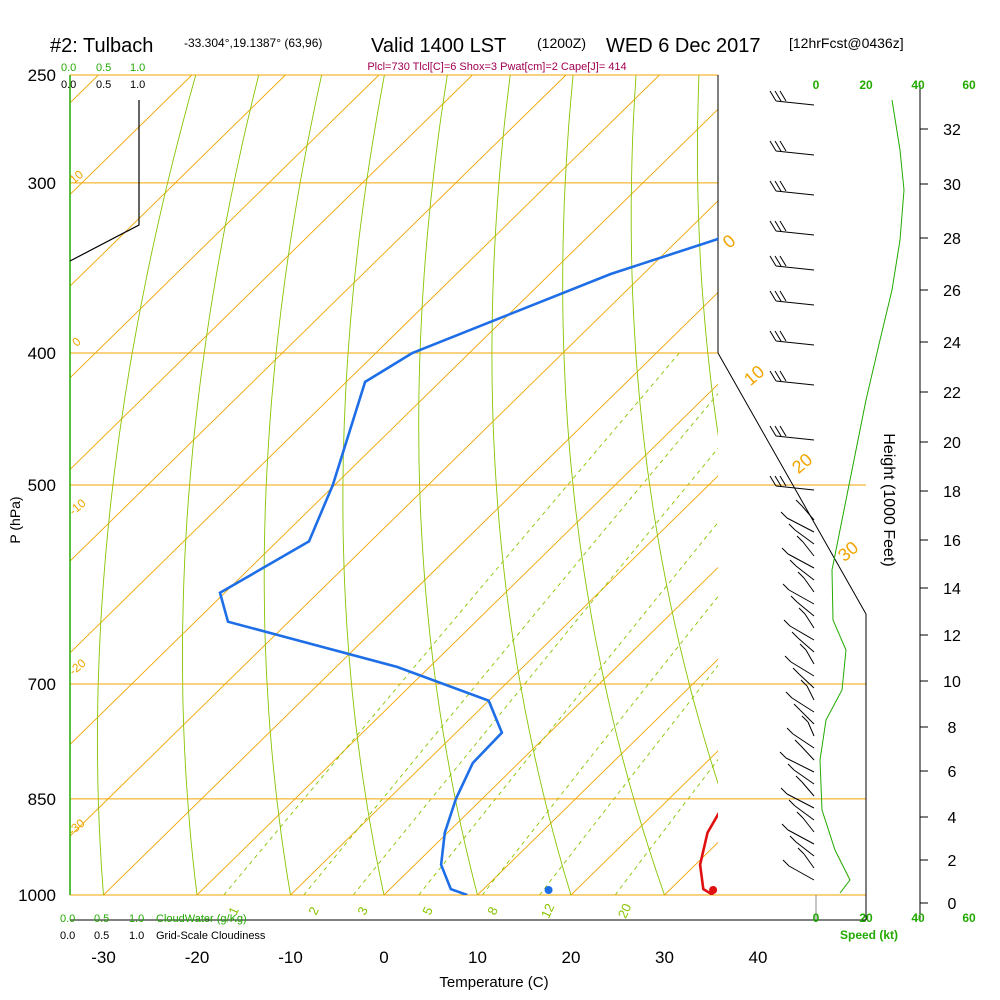 Image resolution: width=1000 pixels, height=1000 pixels. What do you see at coordinates (290, 957) in the screenshot?
I see `temperature-tick-label: -10` at bounding box center [290, 957].